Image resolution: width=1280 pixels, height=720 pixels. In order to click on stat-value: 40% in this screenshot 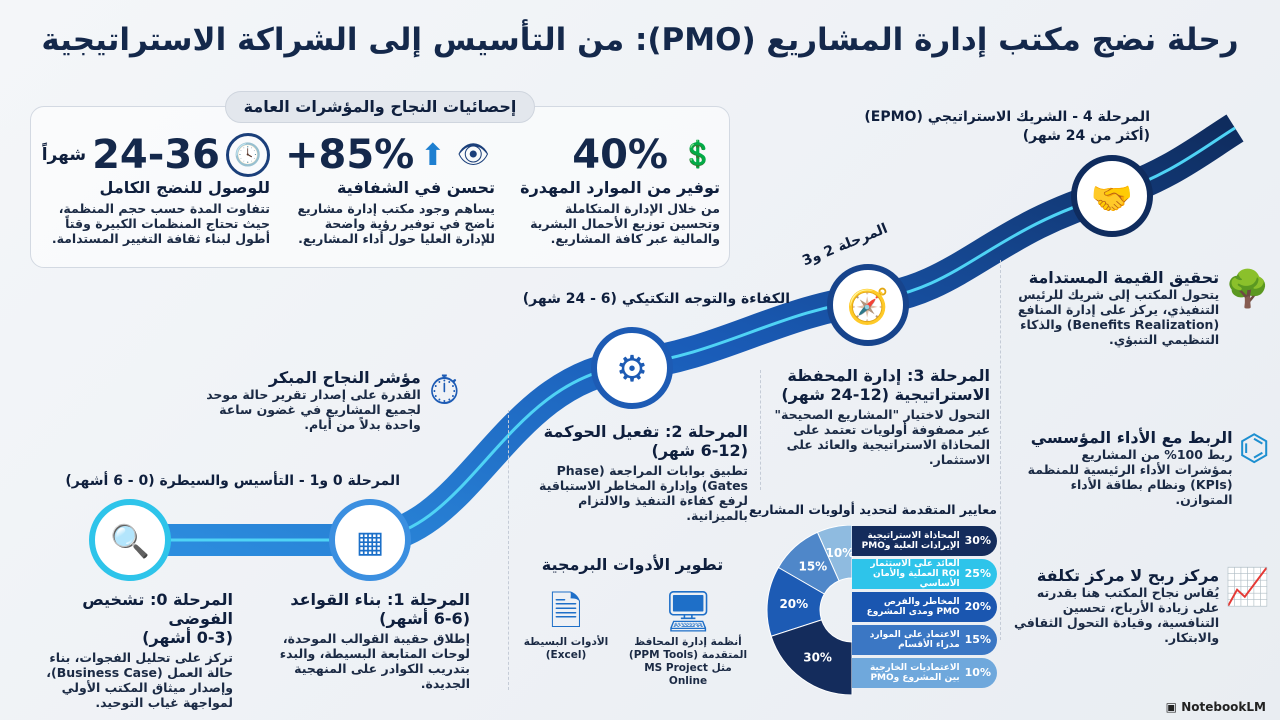, I will do `click(620, 155)`.